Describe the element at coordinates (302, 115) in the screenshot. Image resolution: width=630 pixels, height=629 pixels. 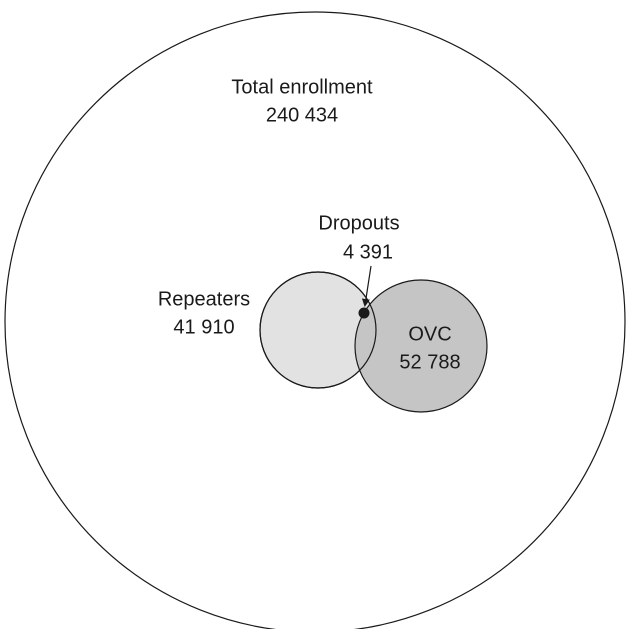
I see `total-value: 240 434` at that location.